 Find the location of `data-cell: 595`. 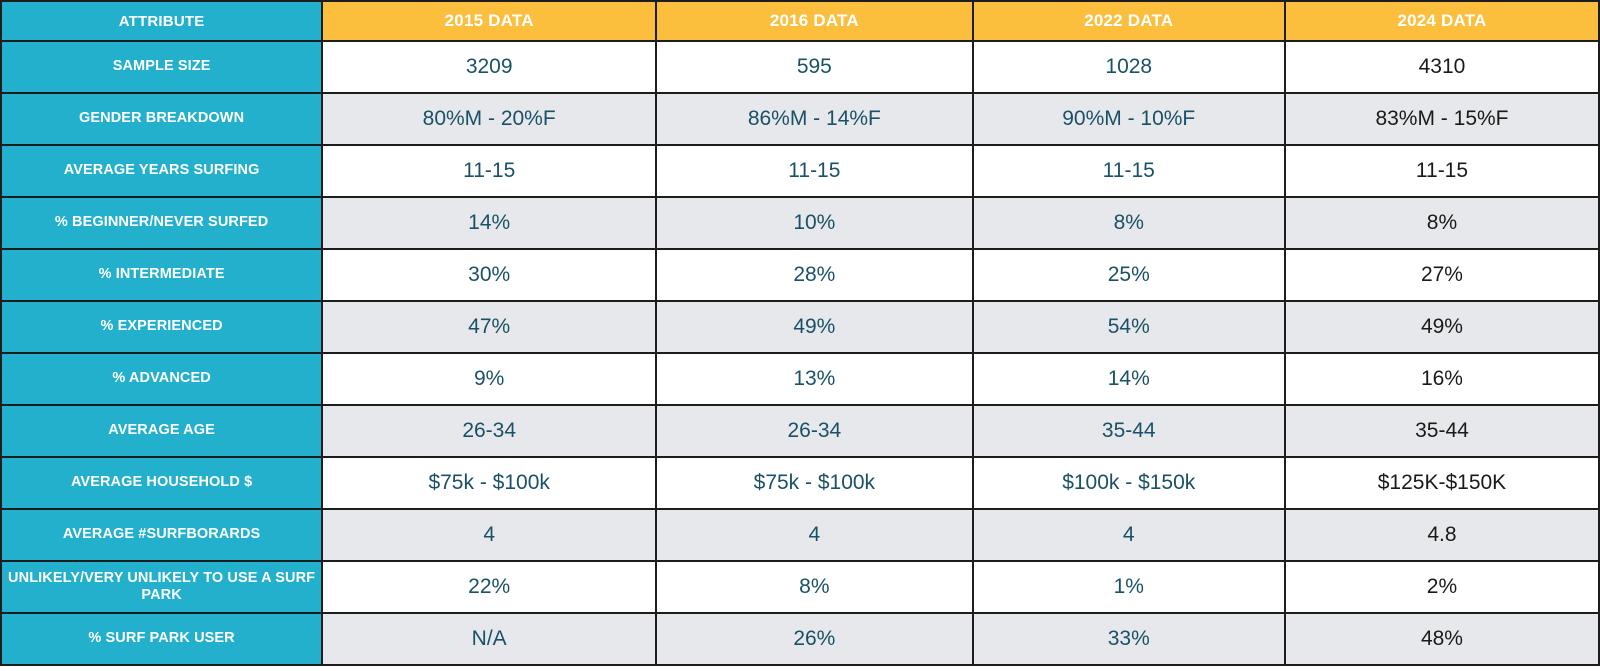

data-cell: 595 is located at coordinates (814, 67).